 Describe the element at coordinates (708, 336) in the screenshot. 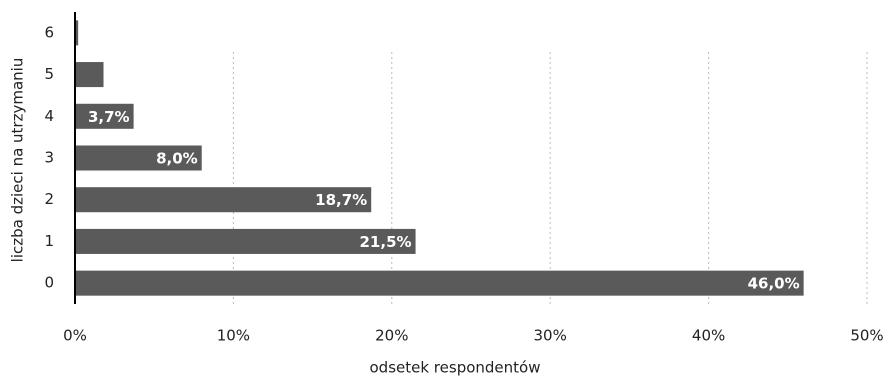

I see `x-tick-label: 40%` at that location.